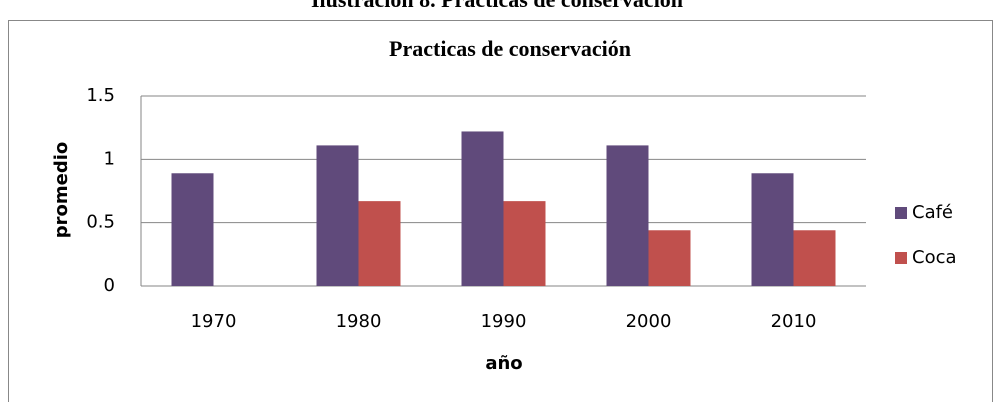 The width and height of the screenshot is (994, 402). I want to click on y-tick-label: 1, so click(109, 158).